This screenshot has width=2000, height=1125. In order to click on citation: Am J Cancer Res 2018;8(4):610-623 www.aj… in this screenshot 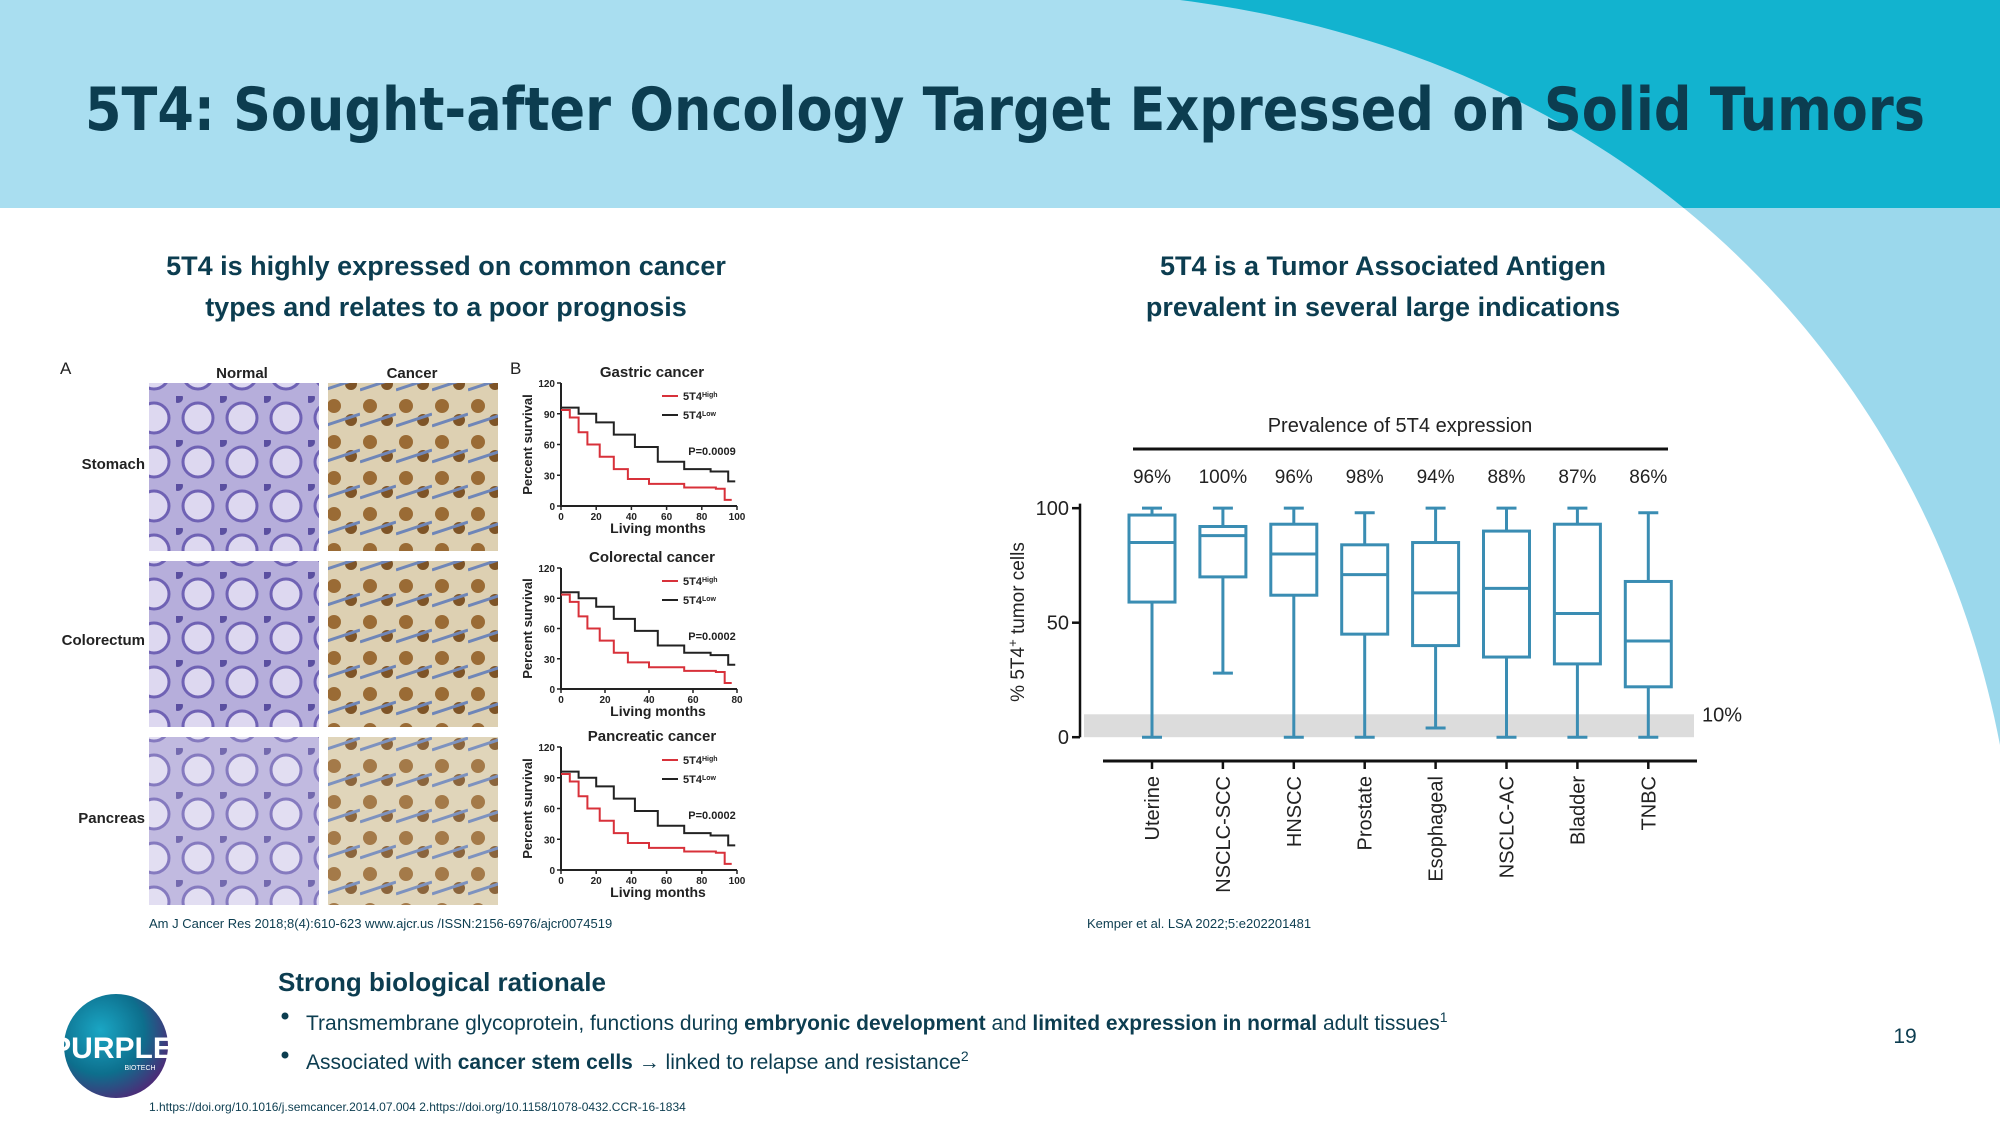, I will do `click(380, 923)`.